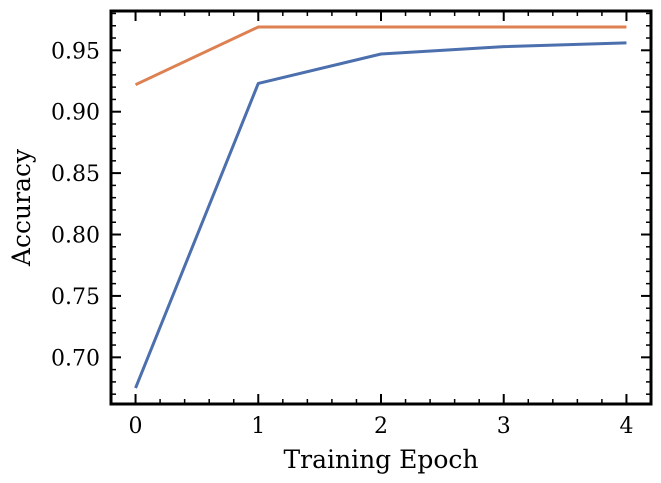  I want to click on y-tick-label: 0.95, so click(75, 51).